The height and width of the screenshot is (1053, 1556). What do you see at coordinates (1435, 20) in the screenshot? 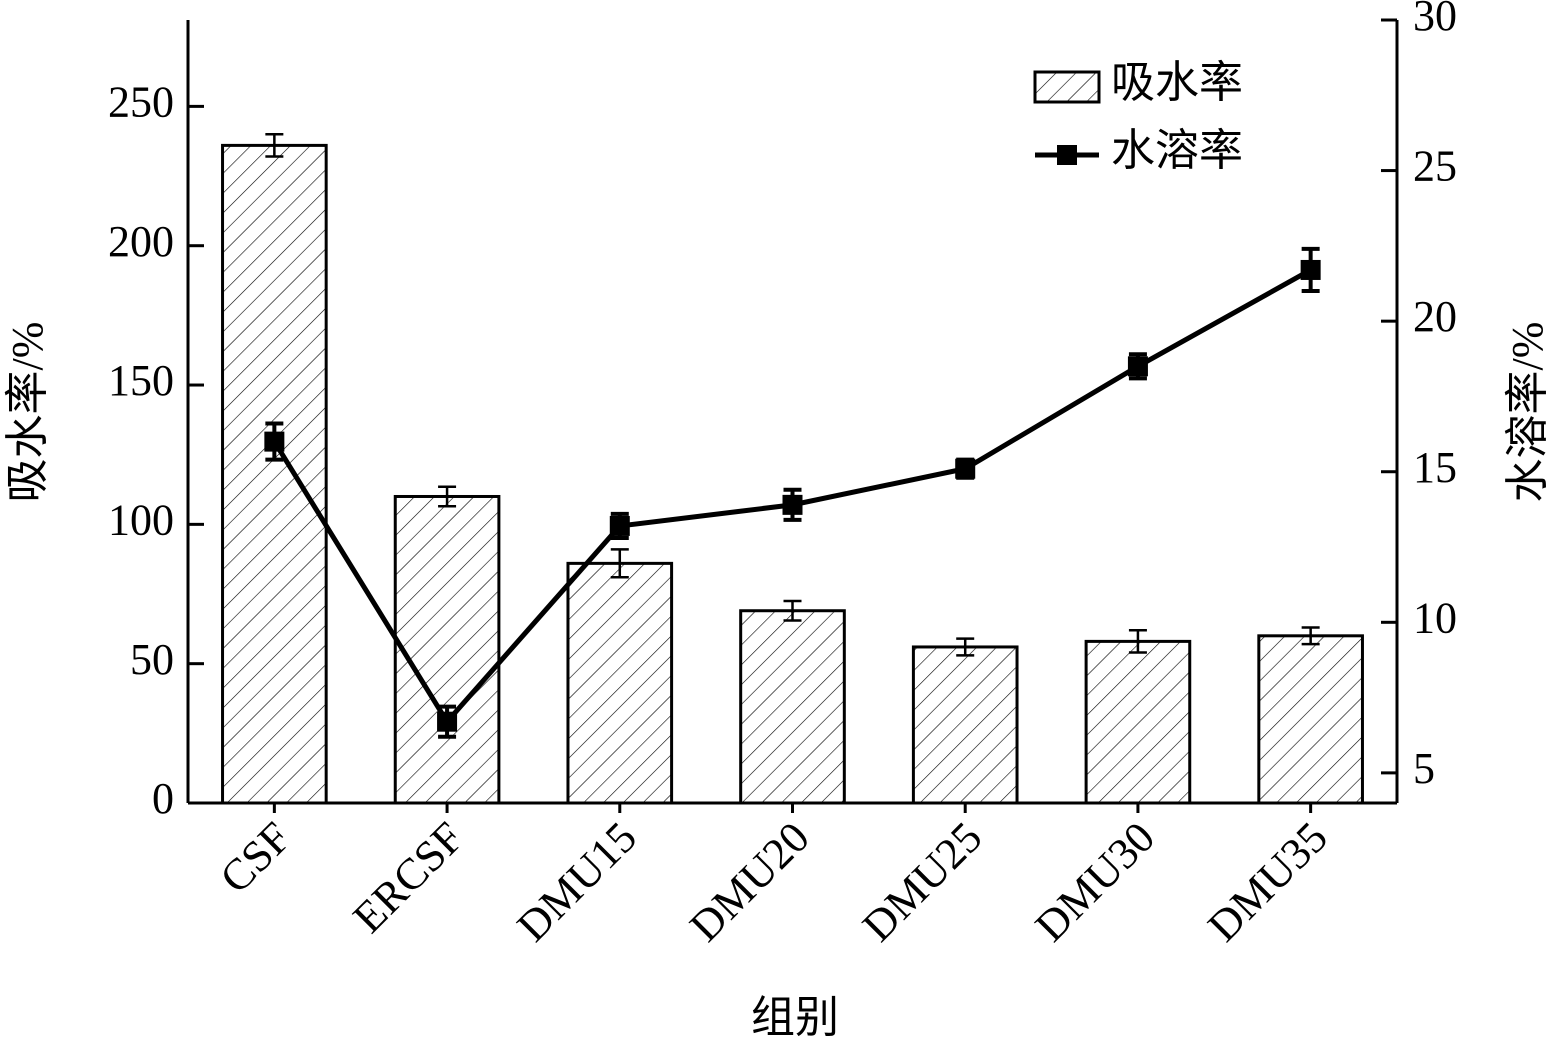
I see `y2-tick-label: 30` at bounding box center [1435, 20].